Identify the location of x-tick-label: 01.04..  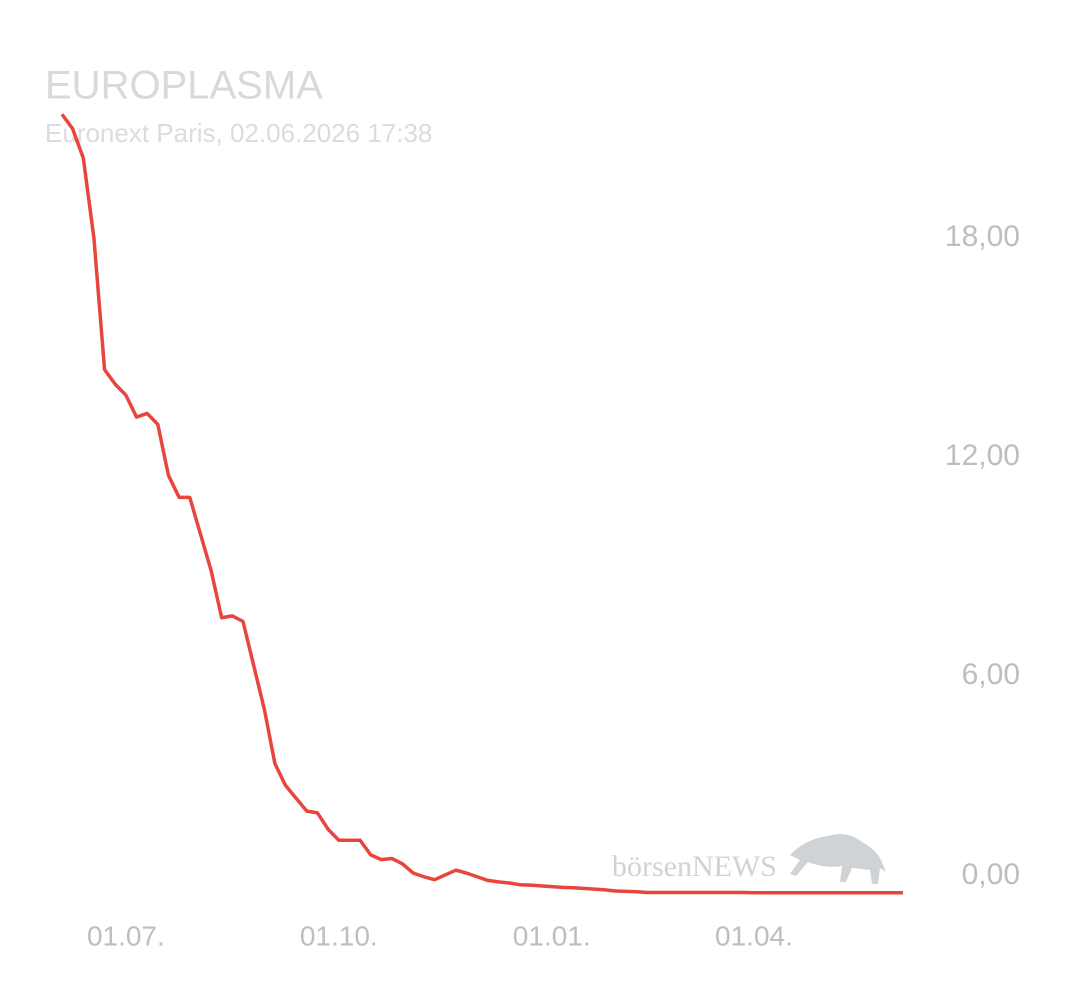
(754, 935).